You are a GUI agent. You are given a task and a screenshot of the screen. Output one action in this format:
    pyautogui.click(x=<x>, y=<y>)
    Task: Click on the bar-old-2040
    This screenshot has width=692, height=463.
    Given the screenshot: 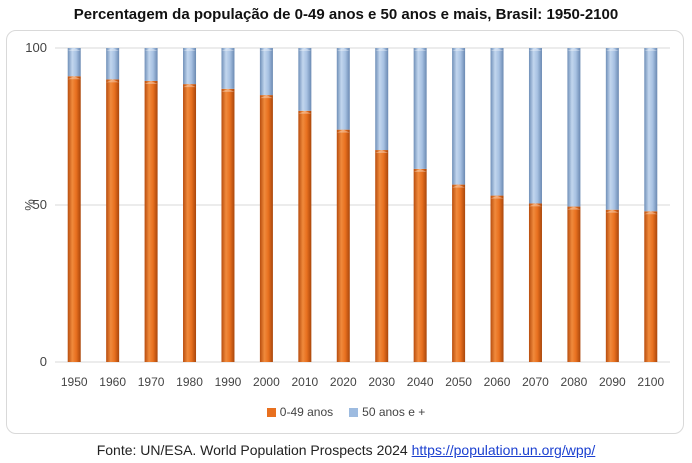 What is the action you would take?
    pyautogui.click(x=420, y=108)
    